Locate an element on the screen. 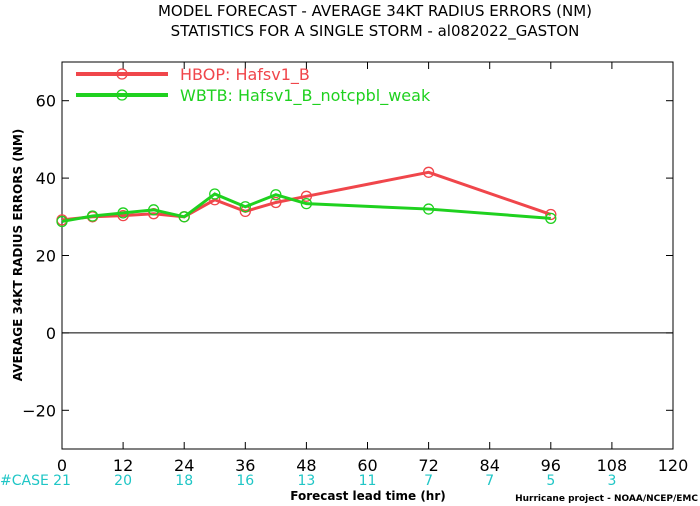  x-tick-label: 96 is located at coordinates (551, 465).